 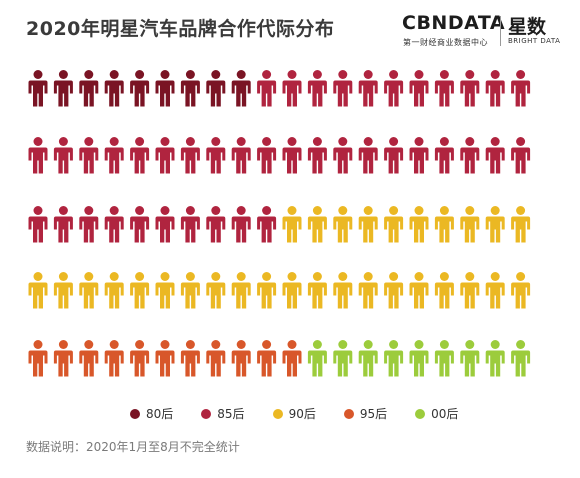 What do you see at coordinates (454, 23) in the screenshot?
I see `cbndata-logo: CBNDATA` at bounding box center [454, 23].